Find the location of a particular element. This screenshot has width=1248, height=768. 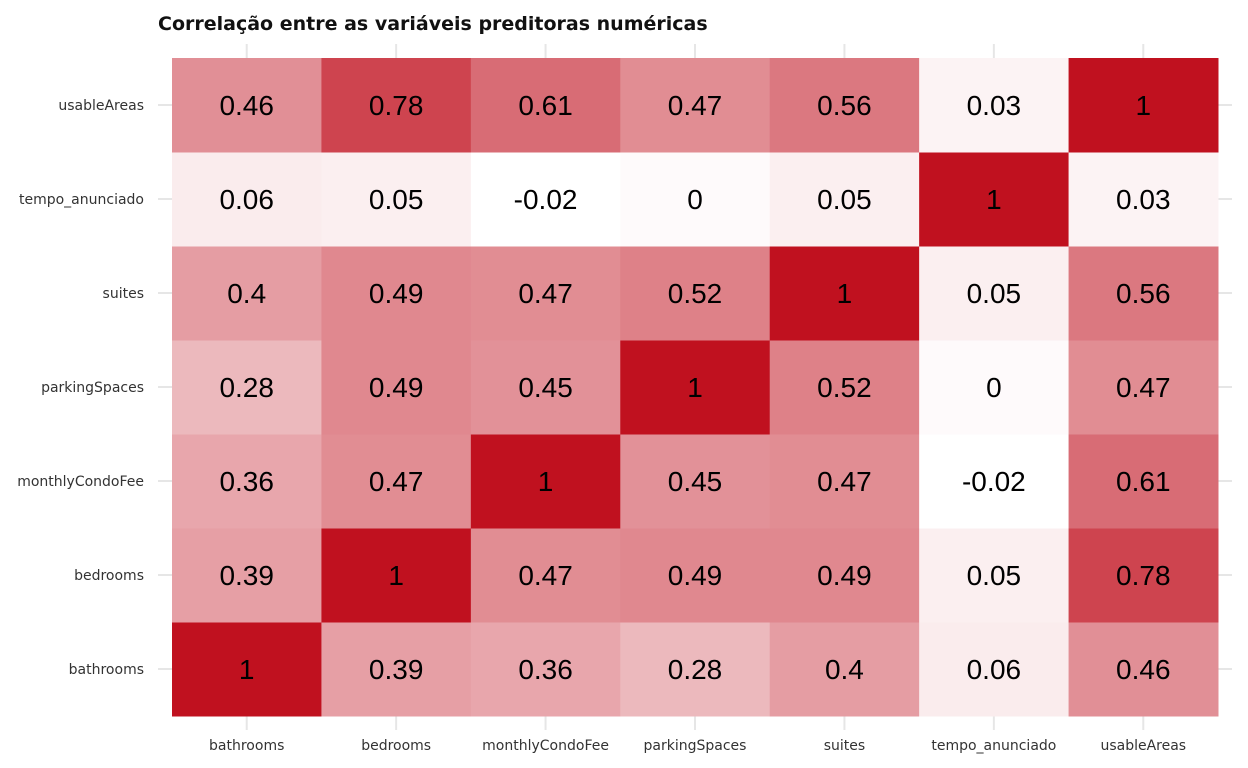

y-tick-label: tempo_anunciado is located at coordinates (81, 200).